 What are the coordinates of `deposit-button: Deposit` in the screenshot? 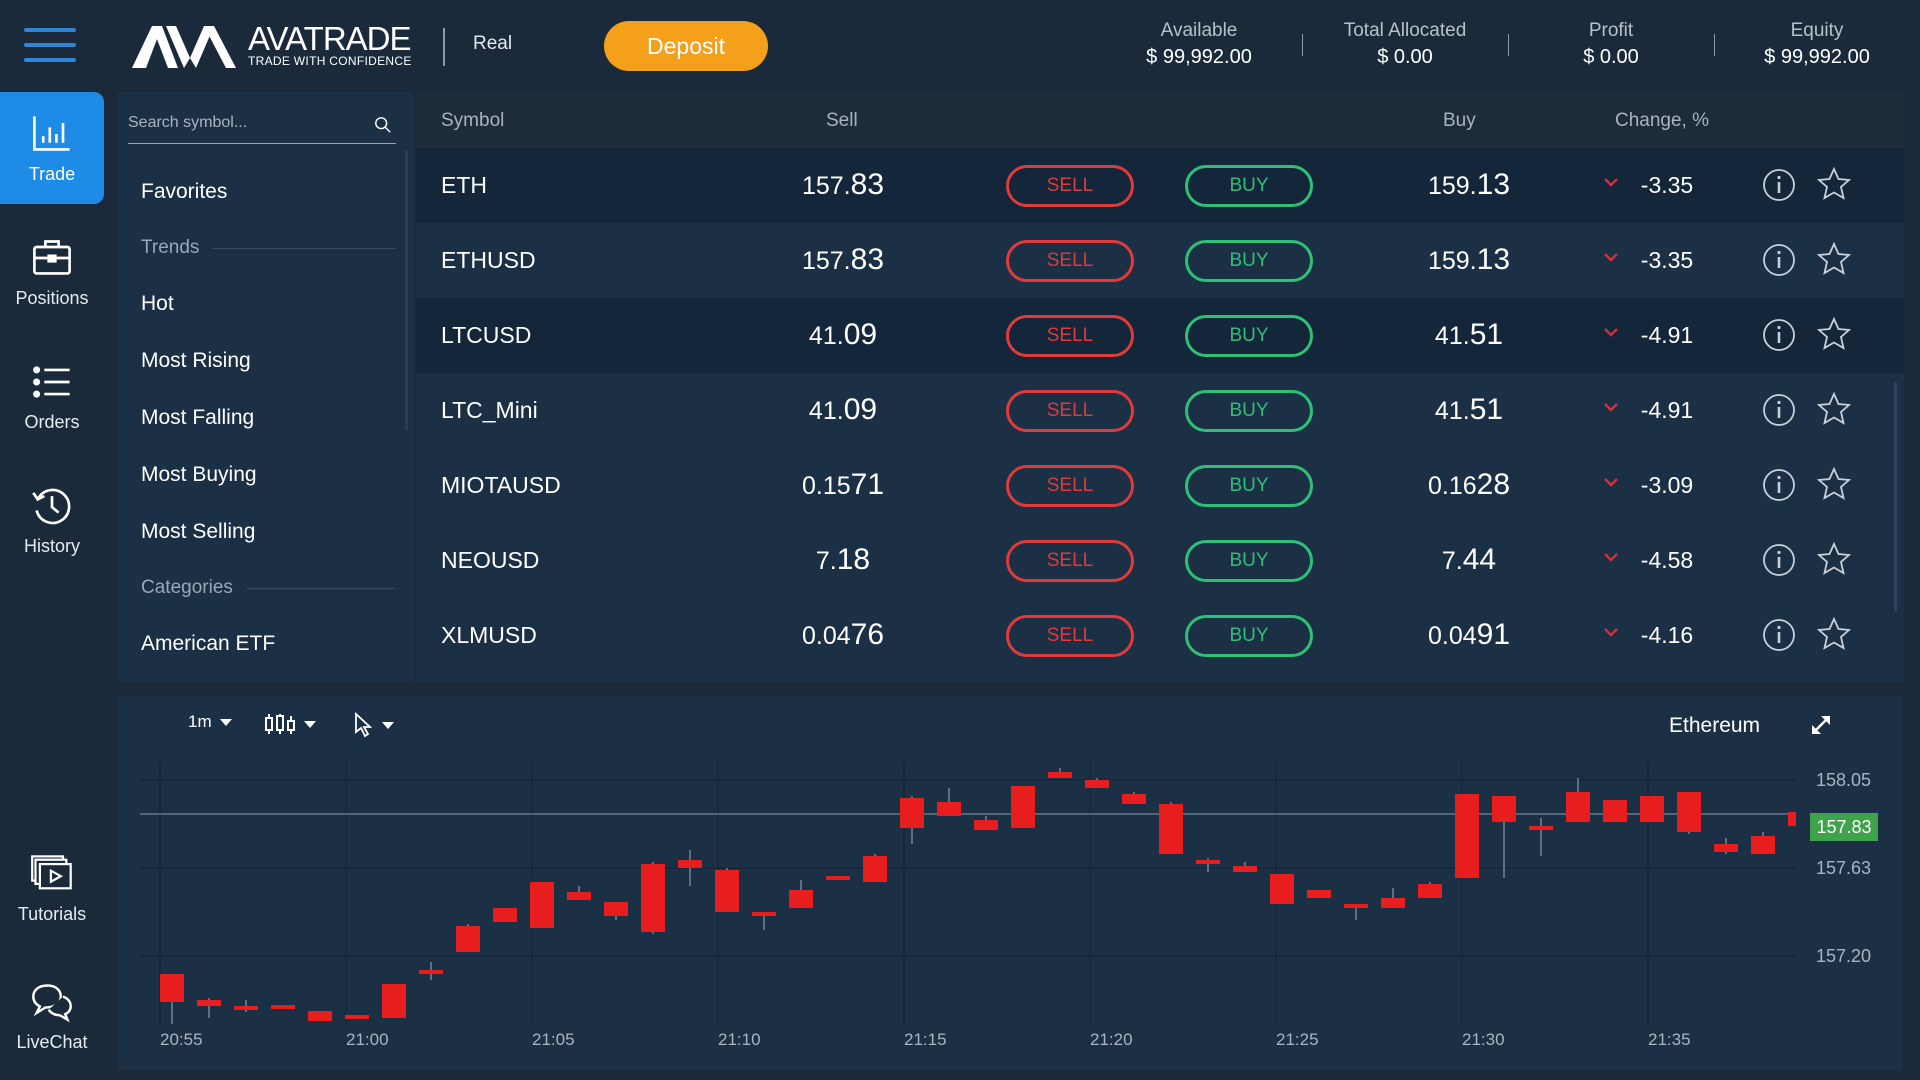 It's located at (686, 46).